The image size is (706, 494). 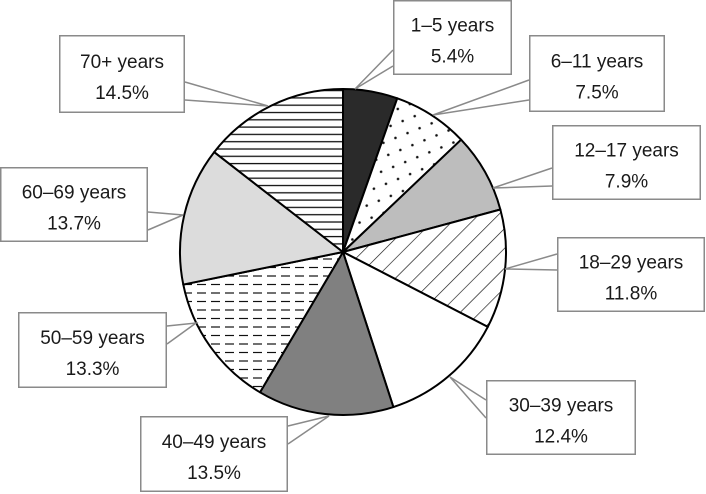 I want to click on callout-7: 60–69 years 13.7%, so click(x=92, y=204).